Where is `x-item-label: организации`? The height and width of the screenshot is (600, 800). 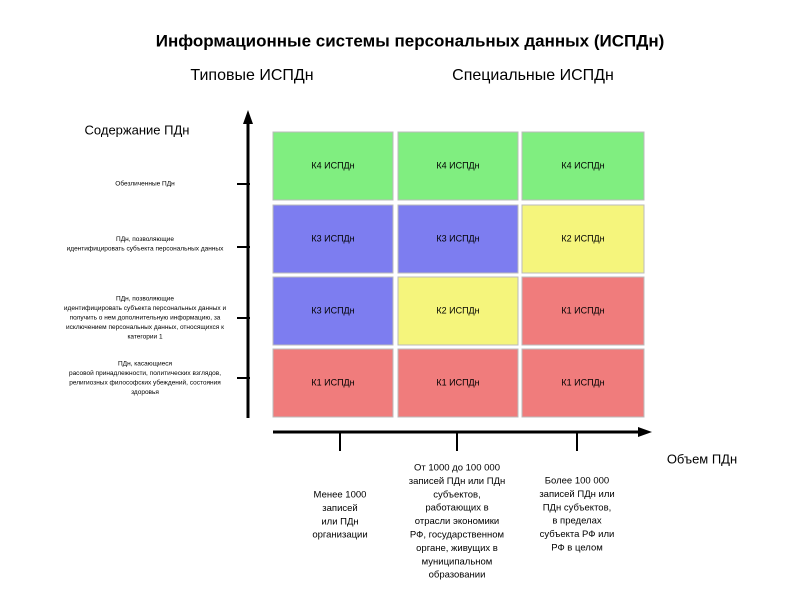 x-item-label: организации is located at coordinates (339, 535).